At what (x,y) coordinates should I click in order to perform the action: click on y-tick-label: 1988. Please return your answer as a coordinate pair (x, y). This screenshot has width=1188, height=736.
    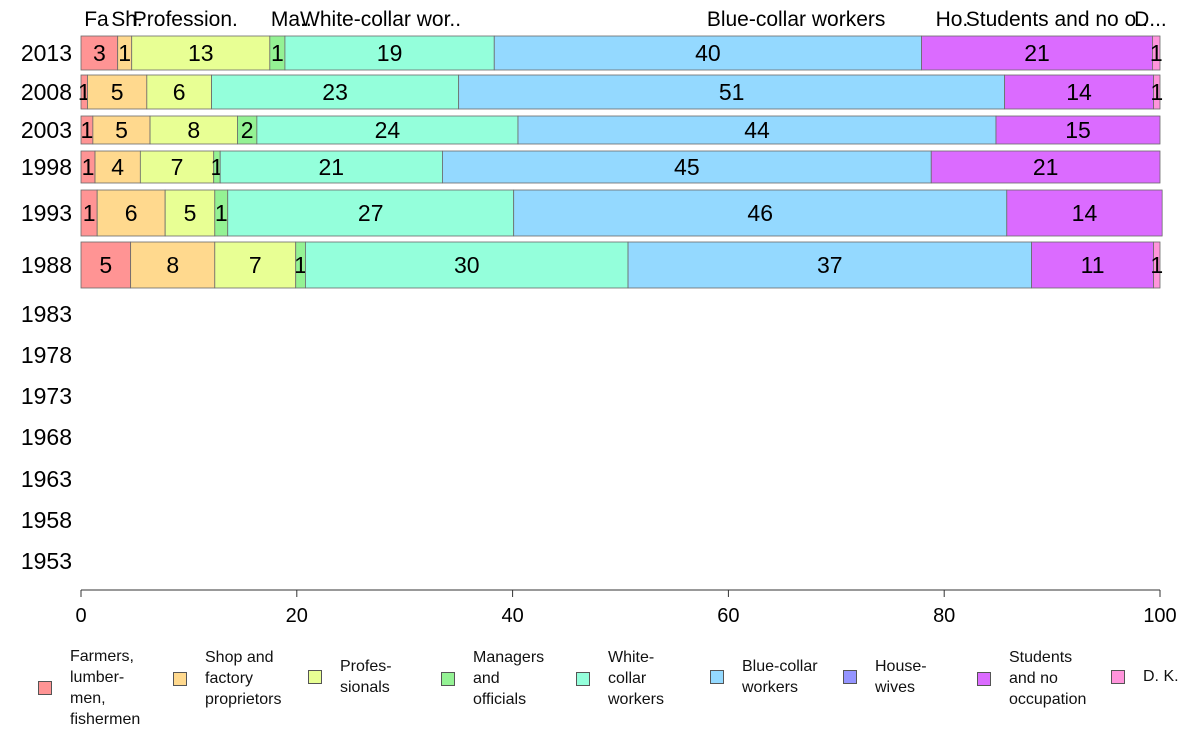
    Looking at the image, I should click on (46, 265).